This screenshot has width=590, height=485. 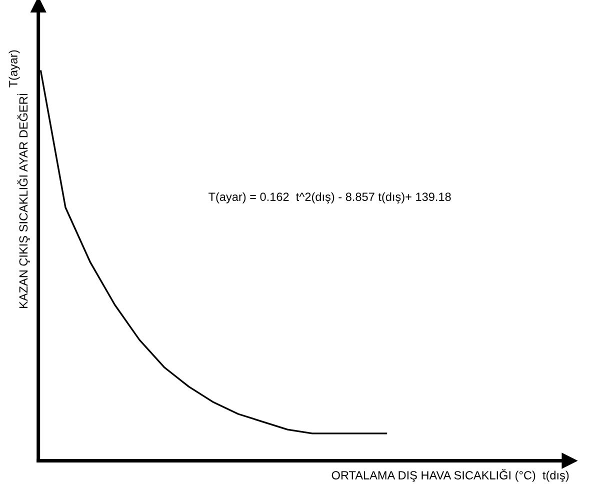 What do you see at coordinates (14, 69) in the screenshot?
I see `text: T(ayar)` at bounding box center [14, 69].